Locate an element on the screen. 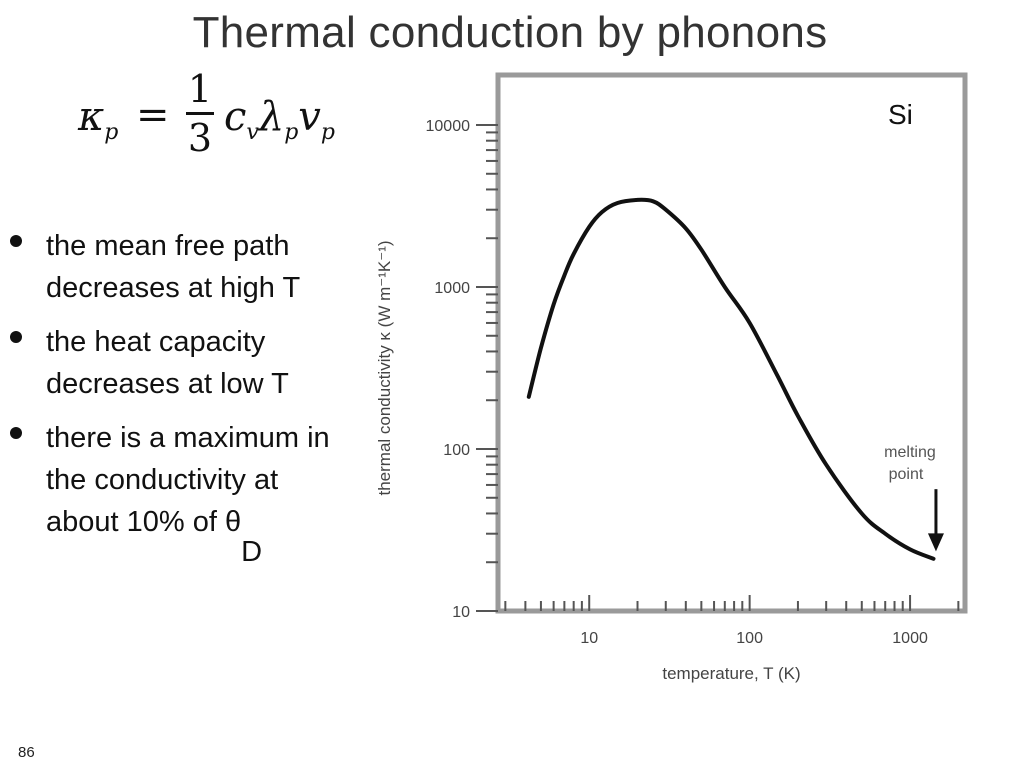 The height and width of the screenshot is (768, 1024). mean-free-path-symbol: λ is located at coordinates (271, 117).